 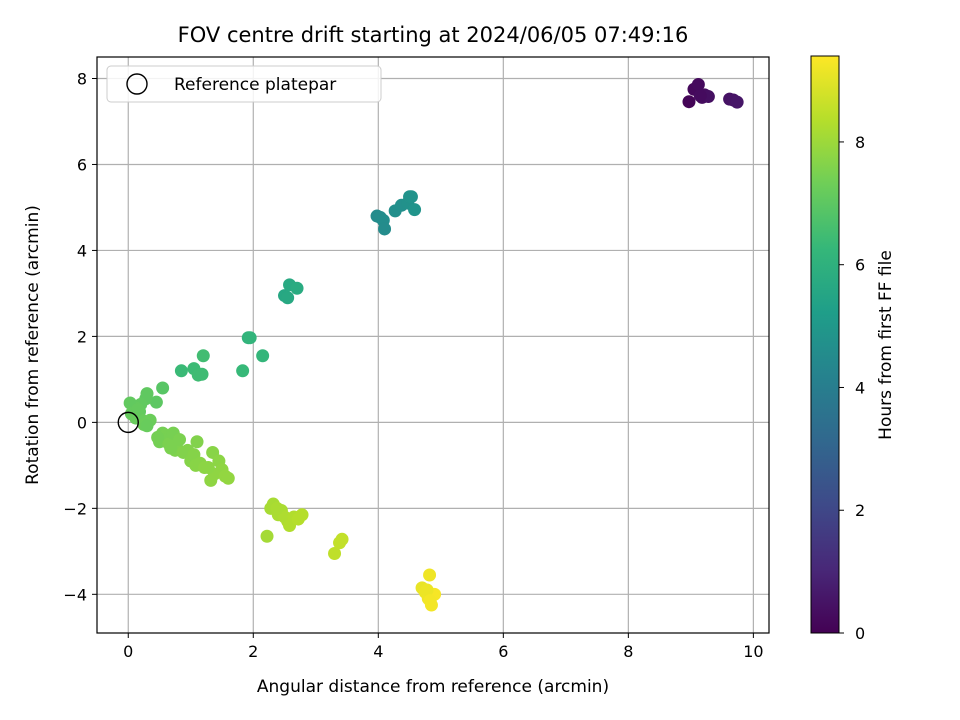 What do you see at coordinates (825, 344) in the screenshot?
I see `colorbar-gradient` at bounding box center [825, 344].